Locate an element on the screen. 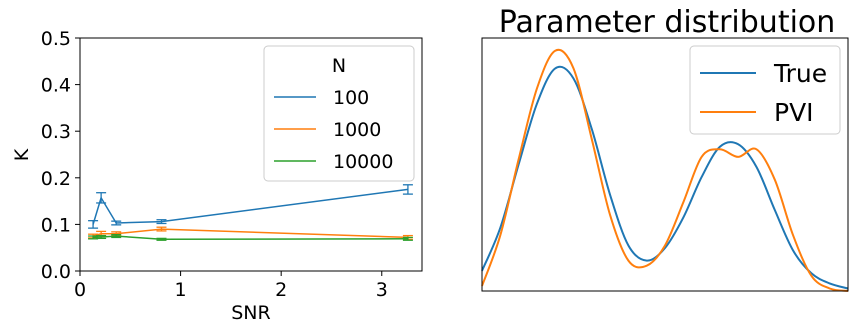  left-x-axis-label: SNR is located at coordinates (250, 312).